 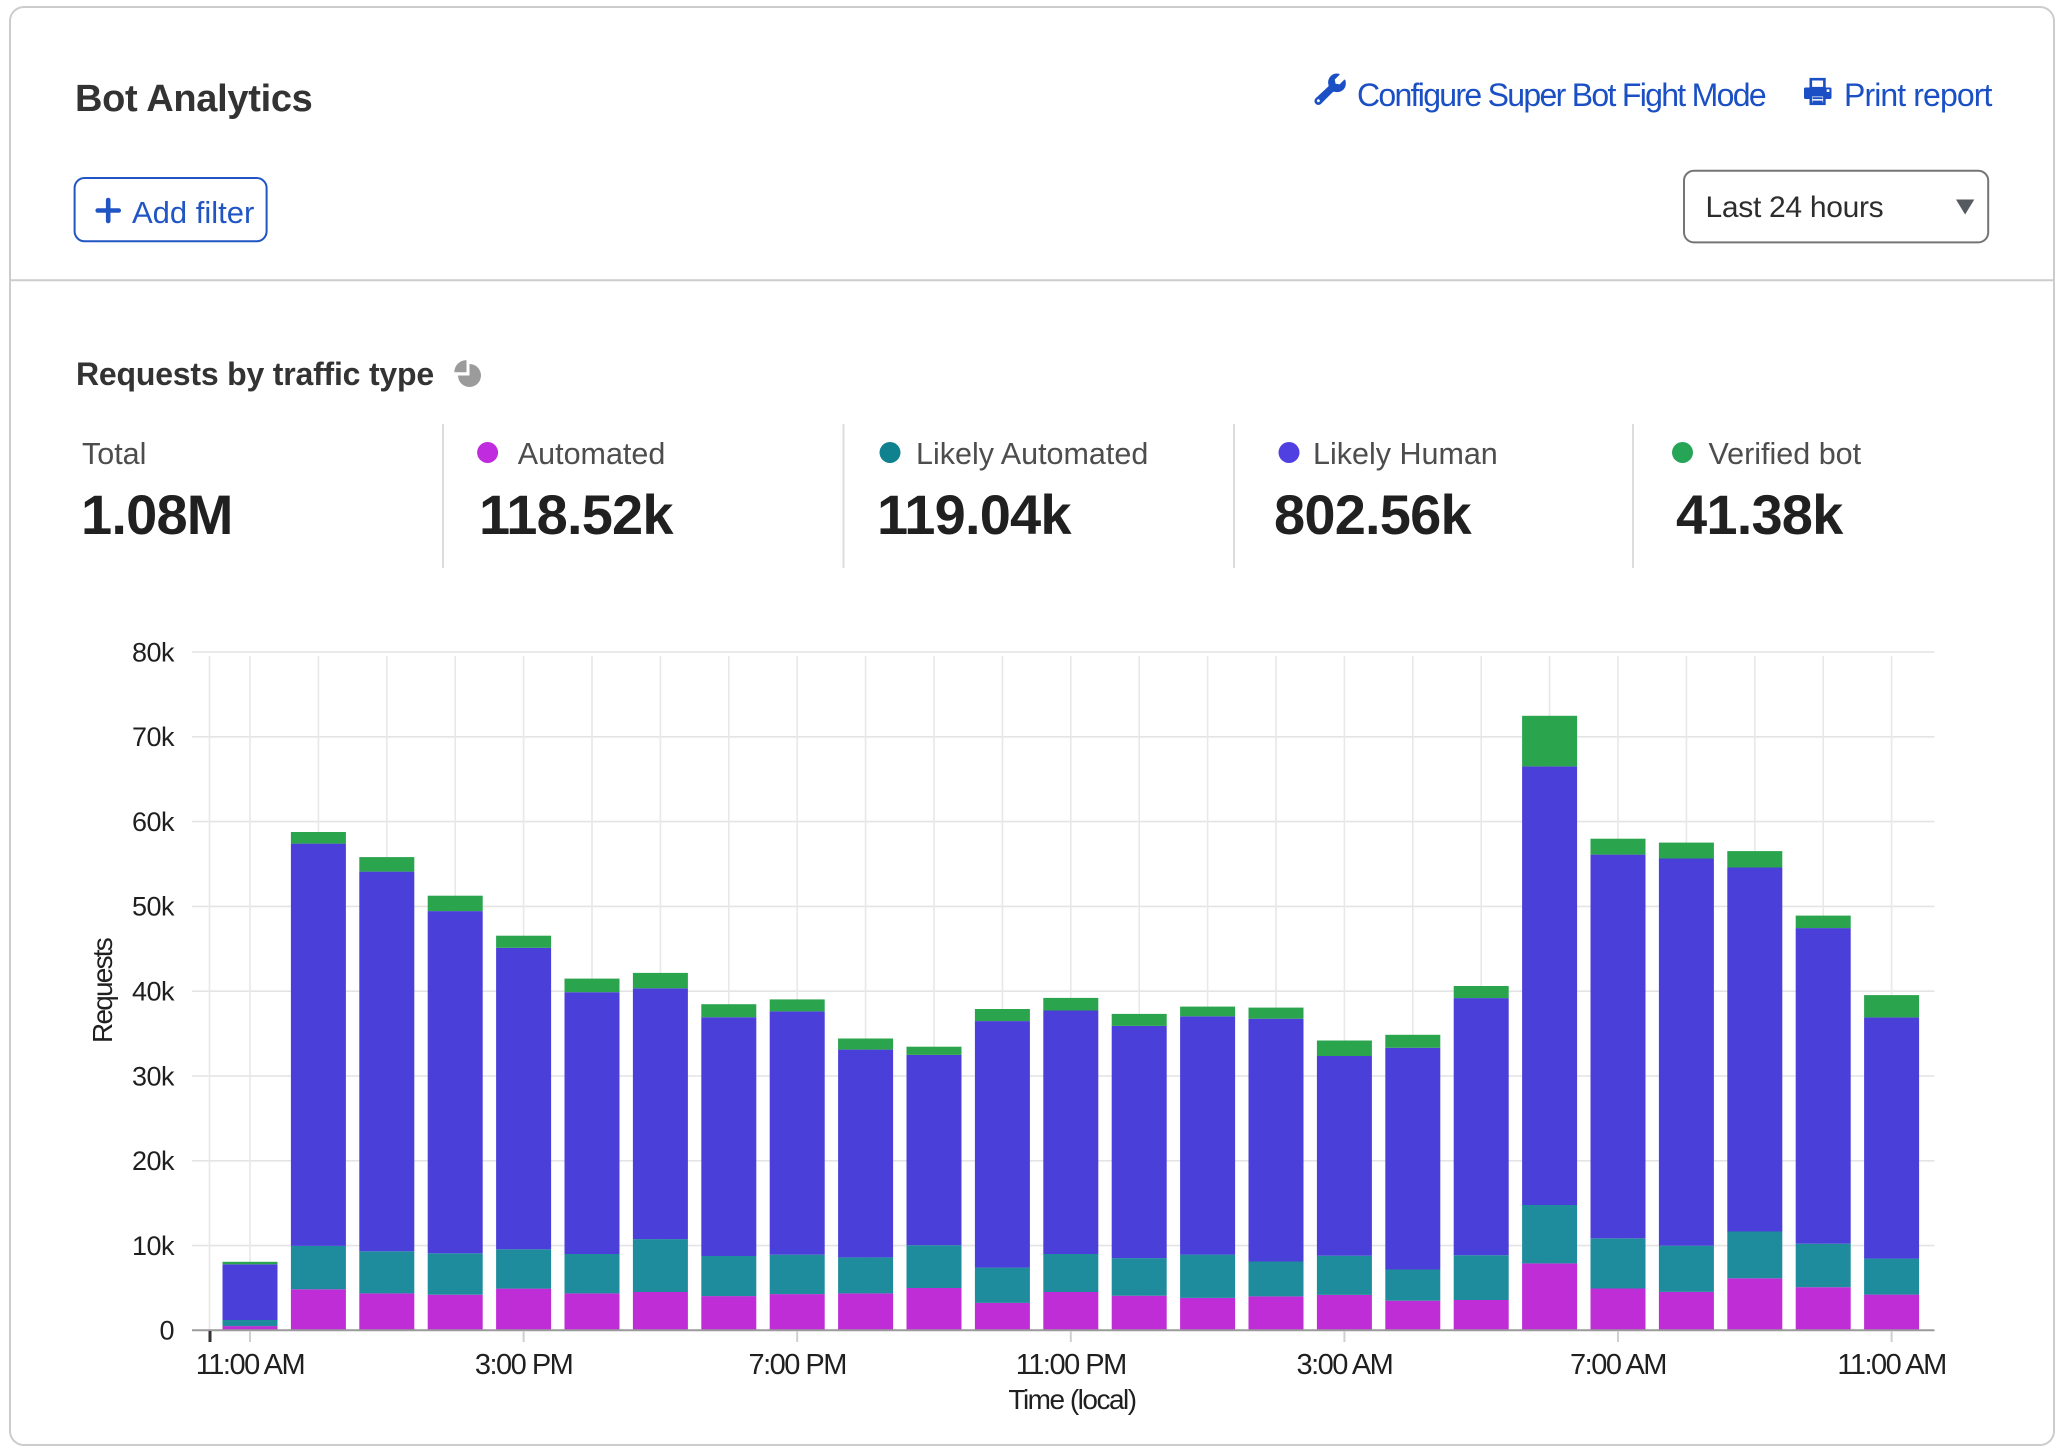 What do you see at coordinates (157, 514) in the screenshot?
I see `svg-text: 1.08M` at bounding box center [157, 514].